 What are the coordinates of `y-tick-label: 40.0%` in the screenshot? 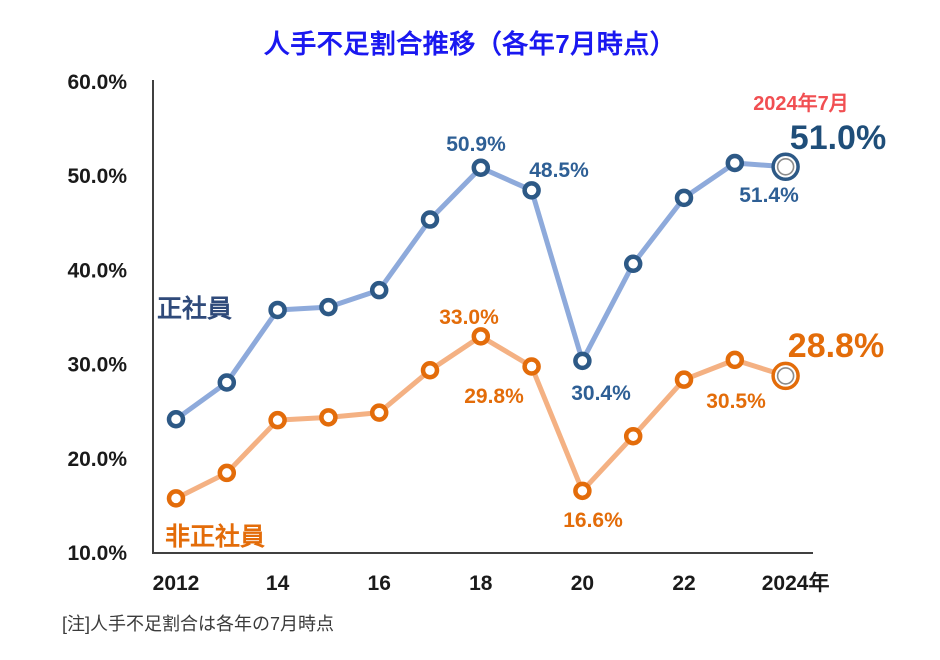 It's located at (97, 270).